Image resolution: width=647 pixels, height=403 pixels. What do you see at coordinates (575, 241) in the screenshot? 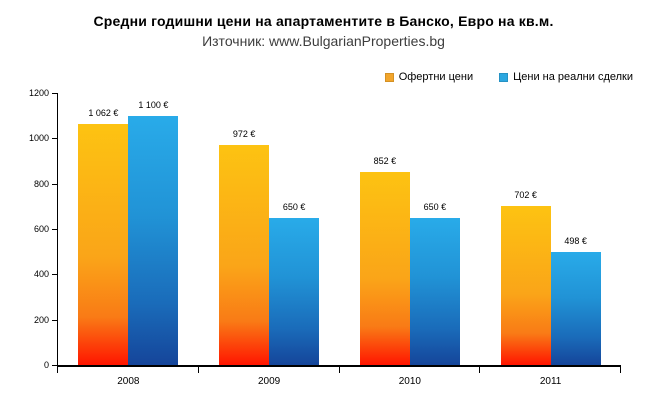
I see `bar-value-label: 498 €` at bounding box center [575, 241].